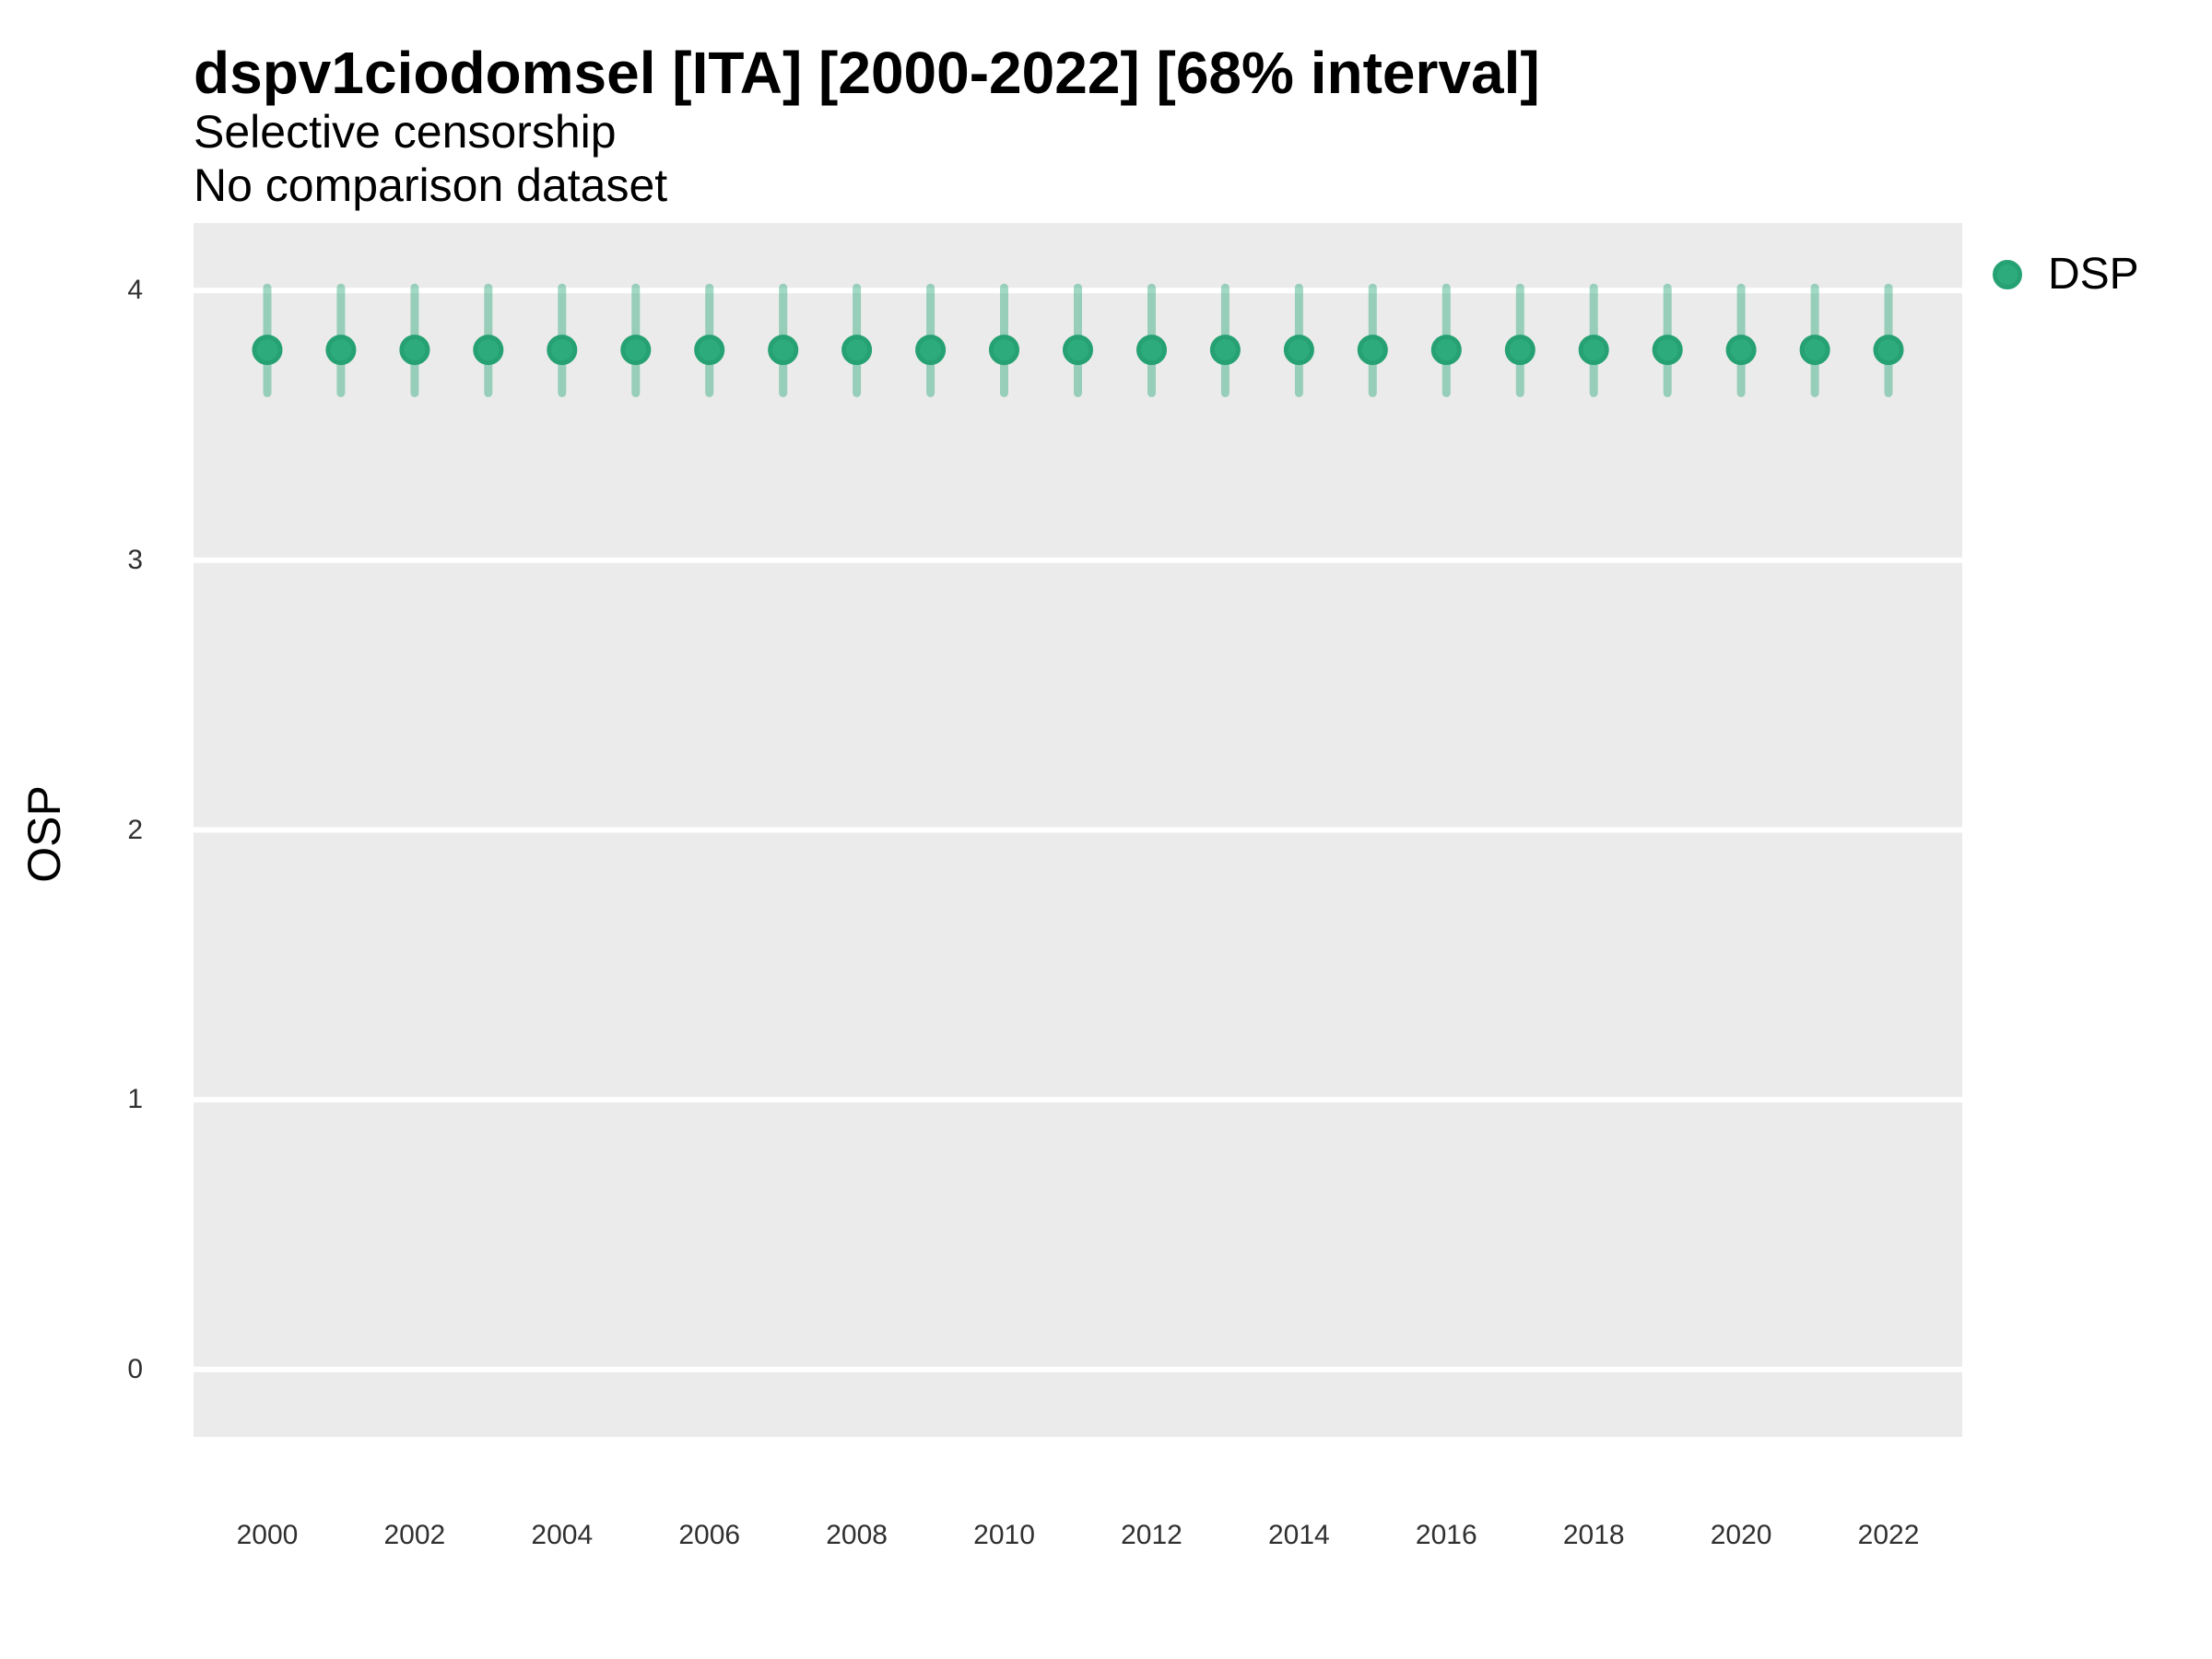 The width and height of the screenshot is (2212, 1659). I want to click on data-point-2007, so click(783, 350).